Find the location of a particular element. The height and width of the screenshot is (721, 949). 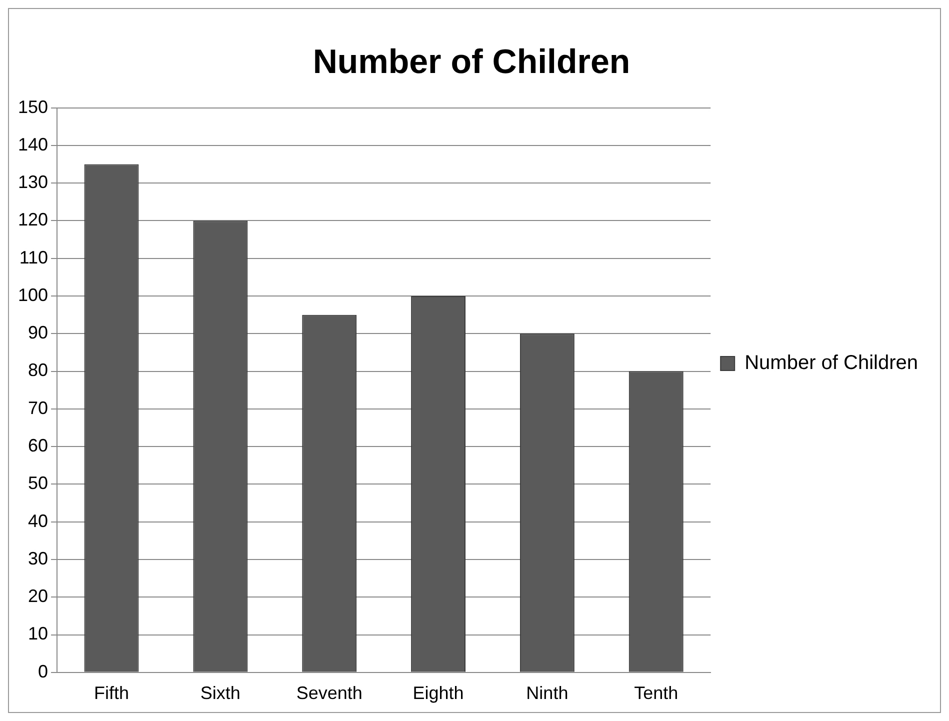

y-tick-label: 30 is located at coordinates (38, 558).